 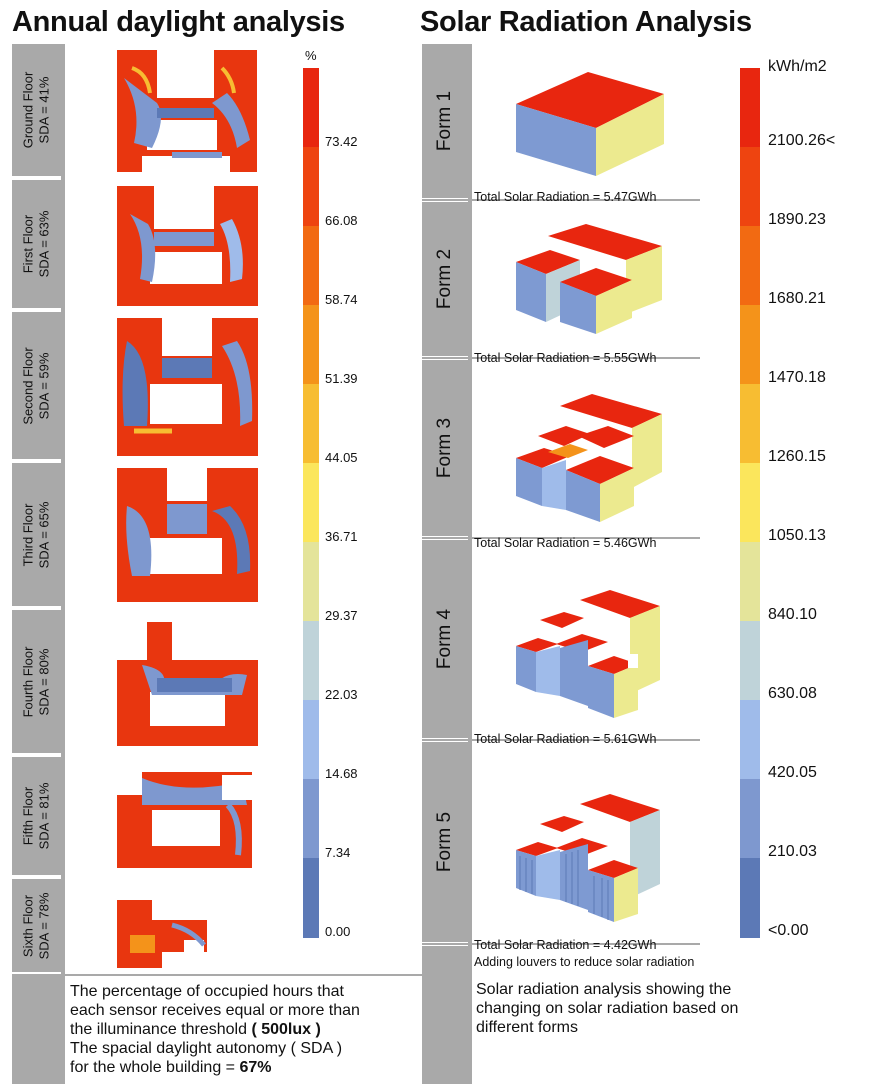 I want to click on left-divider, so click(x=63, y=564).